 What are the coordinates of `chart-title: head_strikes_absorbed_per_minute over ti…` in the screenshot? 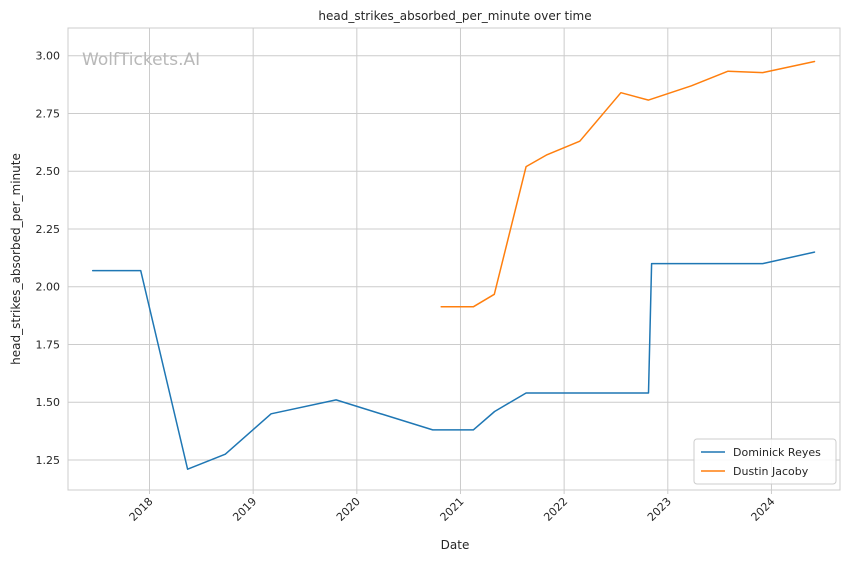 It's located at (454, 16).